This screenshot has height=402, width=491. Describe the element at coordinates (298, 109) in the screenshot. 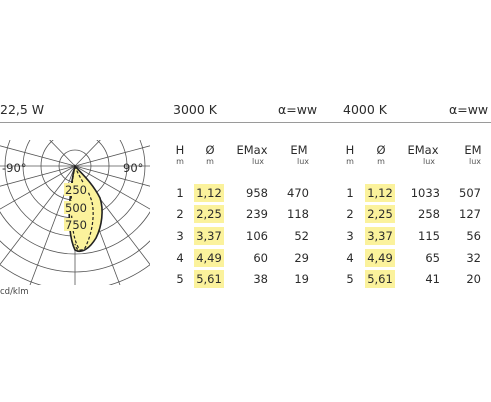

I see `alpha-3000-label: α=ww` at that location.